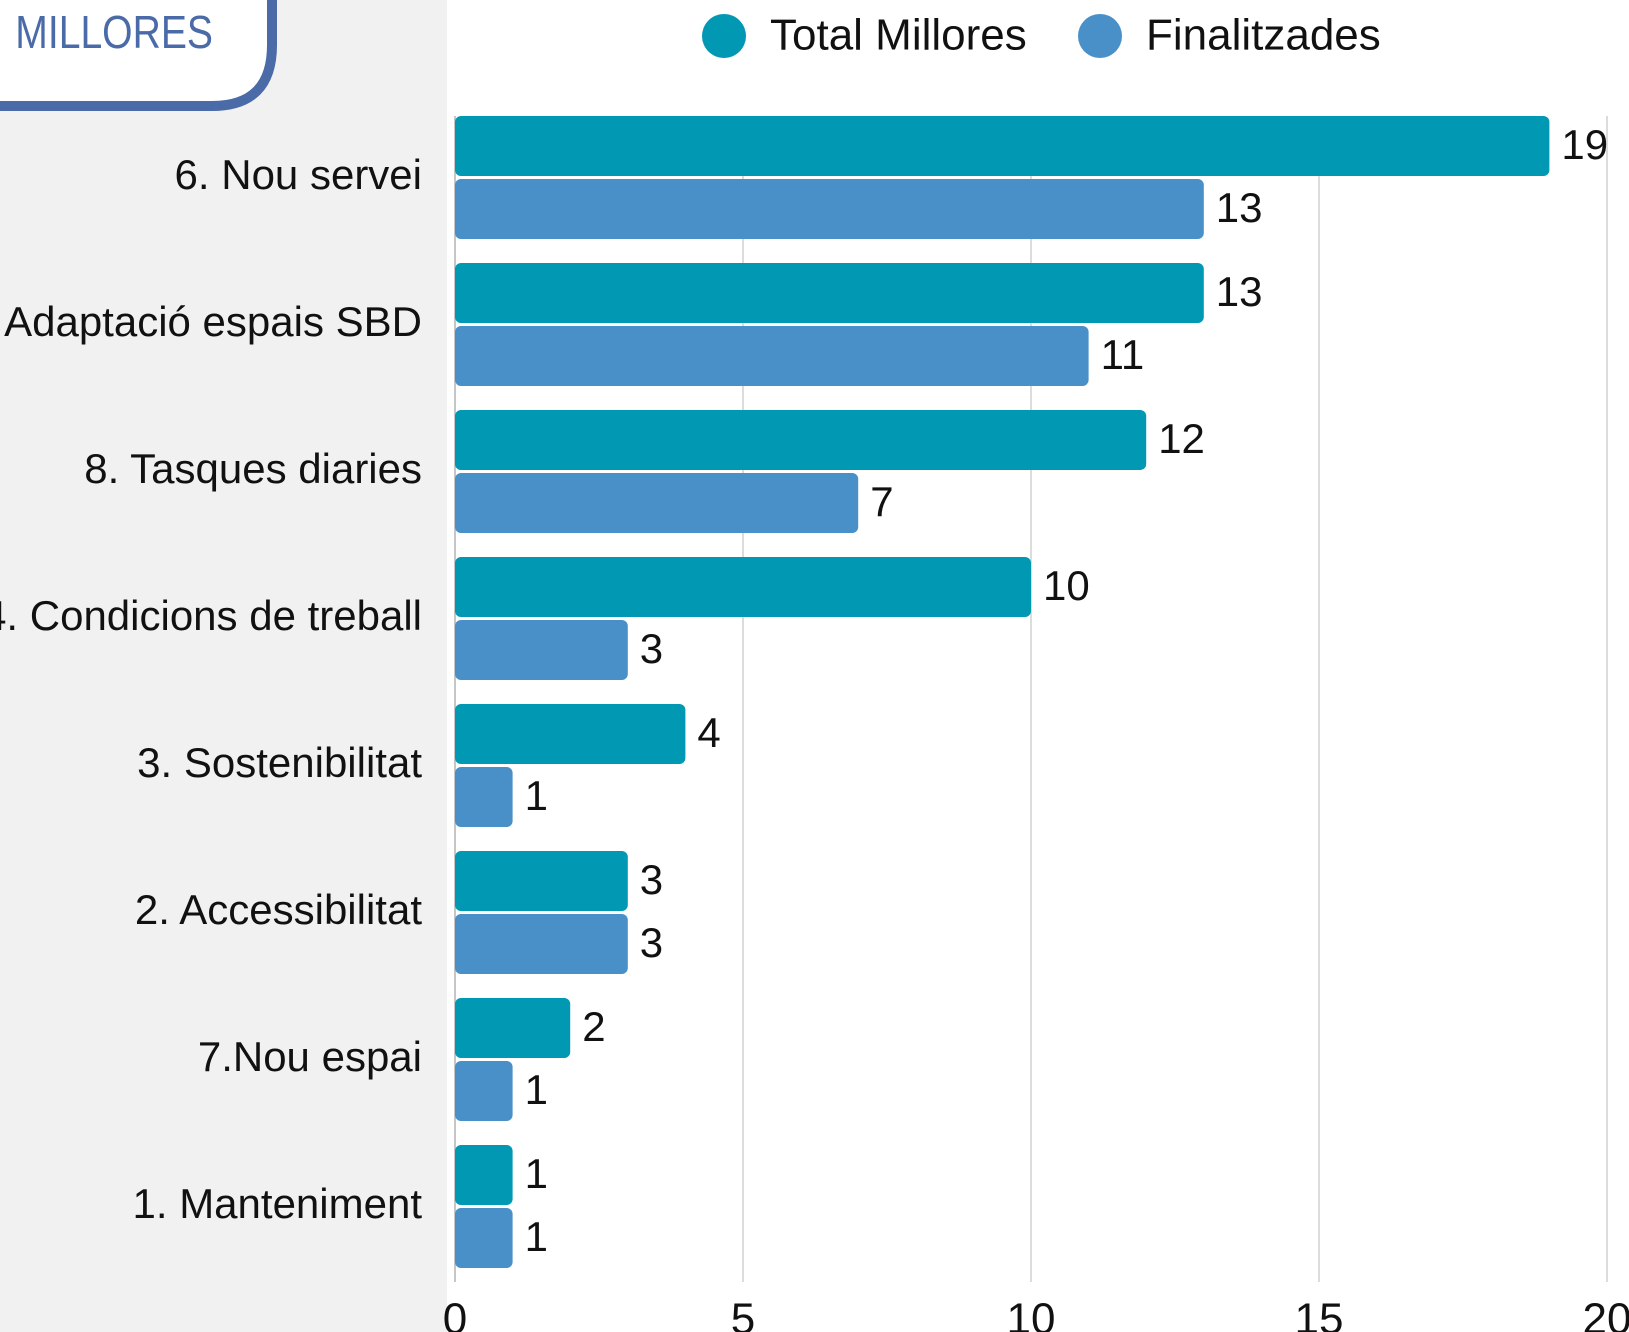  What do you see at coordinates (1031, 1313) in the screenshot?
I see `x-tick-label: 10` at bounding box center [1031, 1313].